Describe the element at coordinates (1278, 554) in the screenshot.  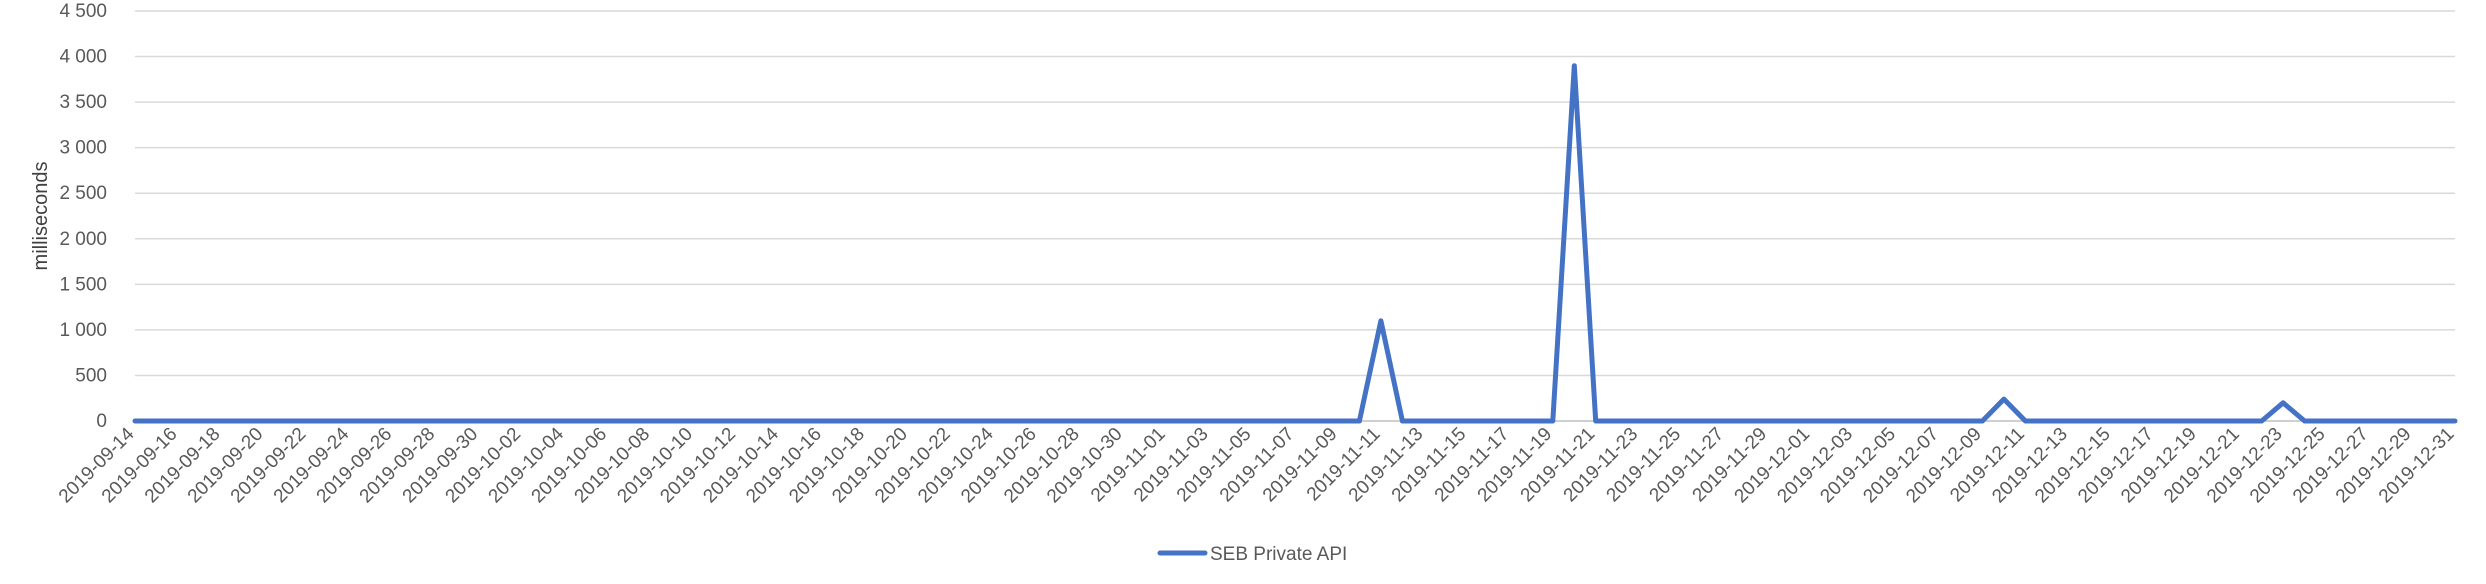
I see `legend-label: SEB Private API` at that location.